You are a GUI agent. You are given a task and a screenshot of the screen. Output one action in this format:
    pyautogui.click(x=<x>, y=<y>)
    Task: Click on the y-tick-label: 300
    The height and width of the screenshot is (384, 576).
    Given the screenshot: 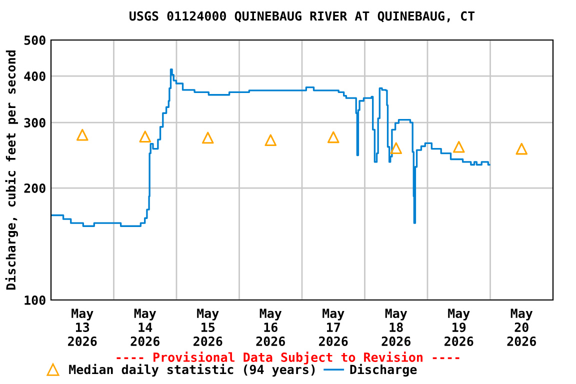 What is the action you would take?
    pyautogui.click(x=35, y=123)
    